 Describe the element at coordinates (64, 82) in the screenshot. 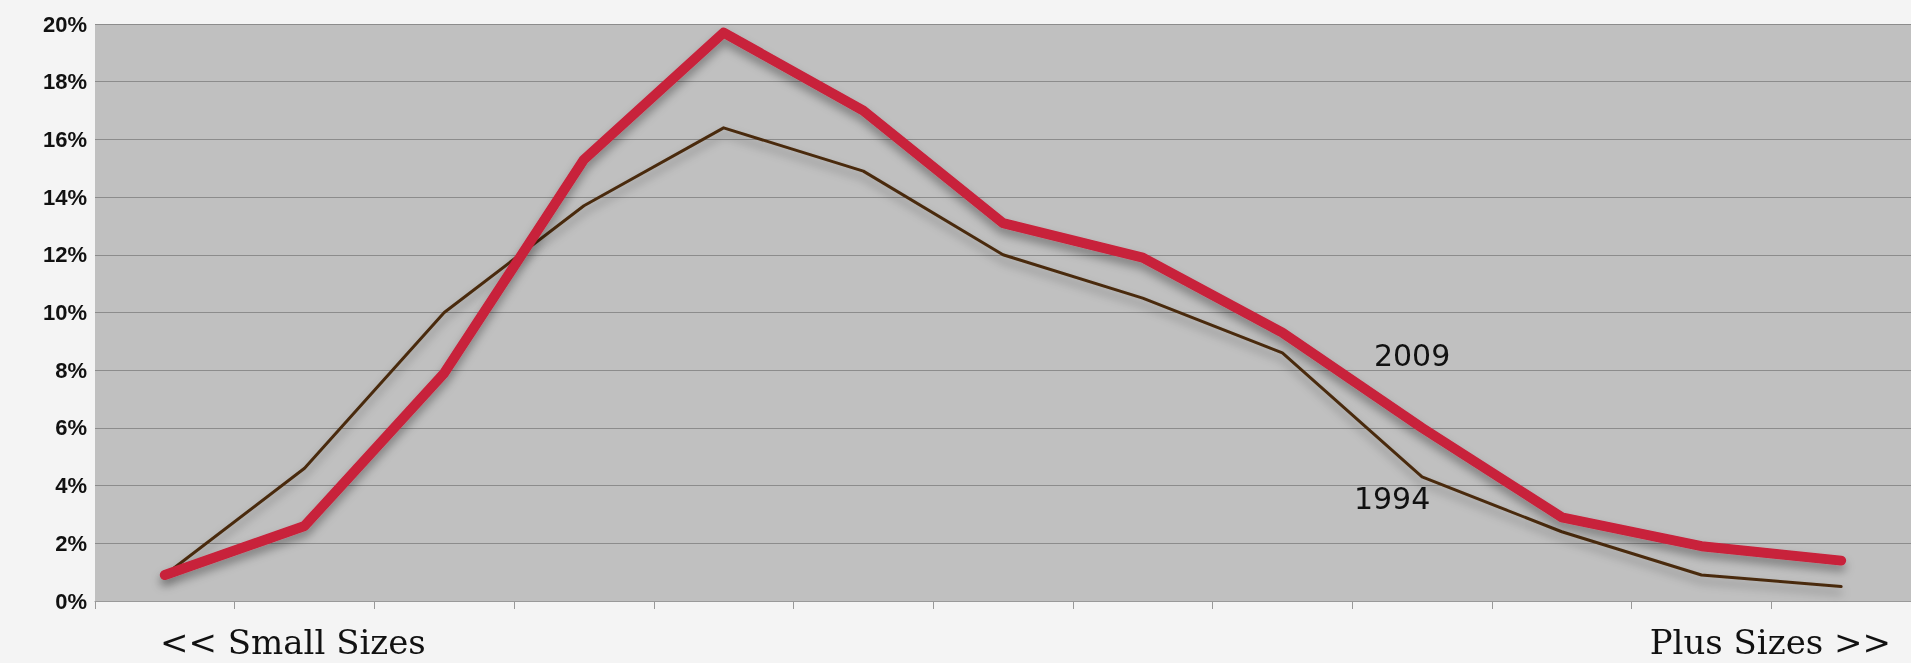

I see `y-tick-label: 18%` at that location.